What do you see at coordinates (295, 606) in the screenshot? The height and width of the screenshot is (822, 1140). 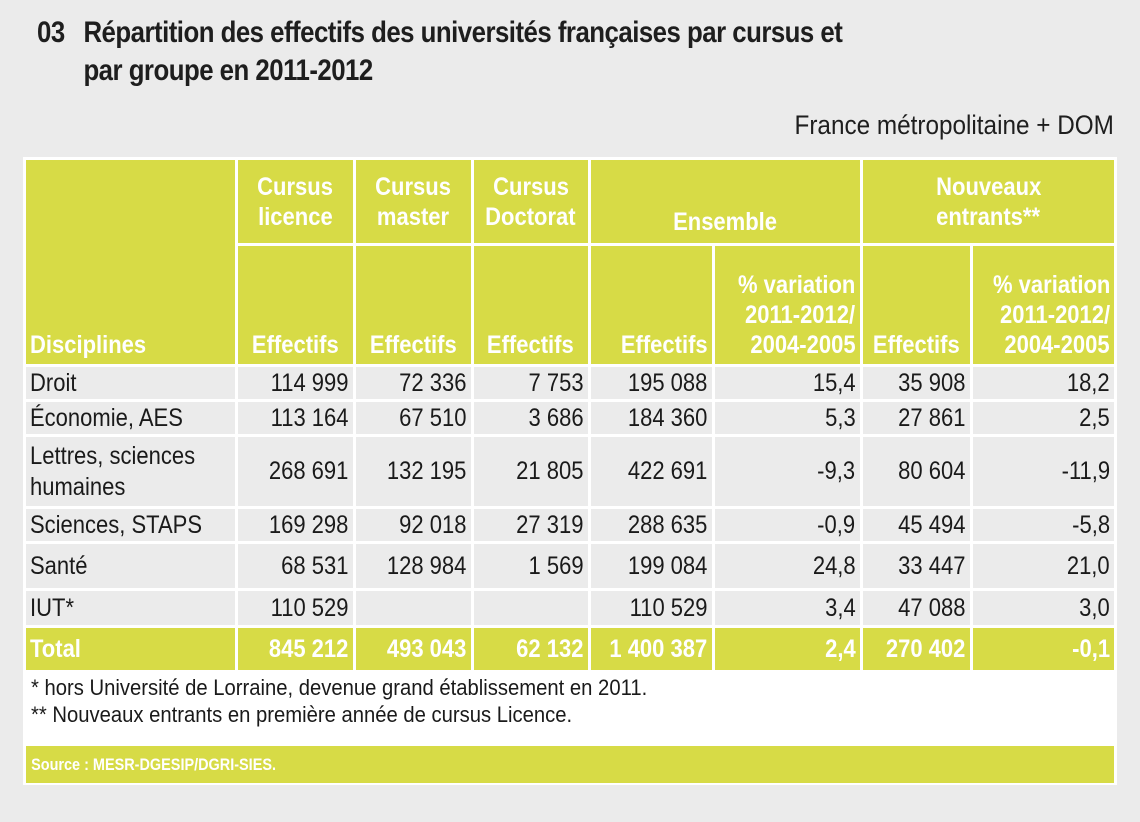 I see `cell-licence: 110 529` at bounding box center [295, 606].